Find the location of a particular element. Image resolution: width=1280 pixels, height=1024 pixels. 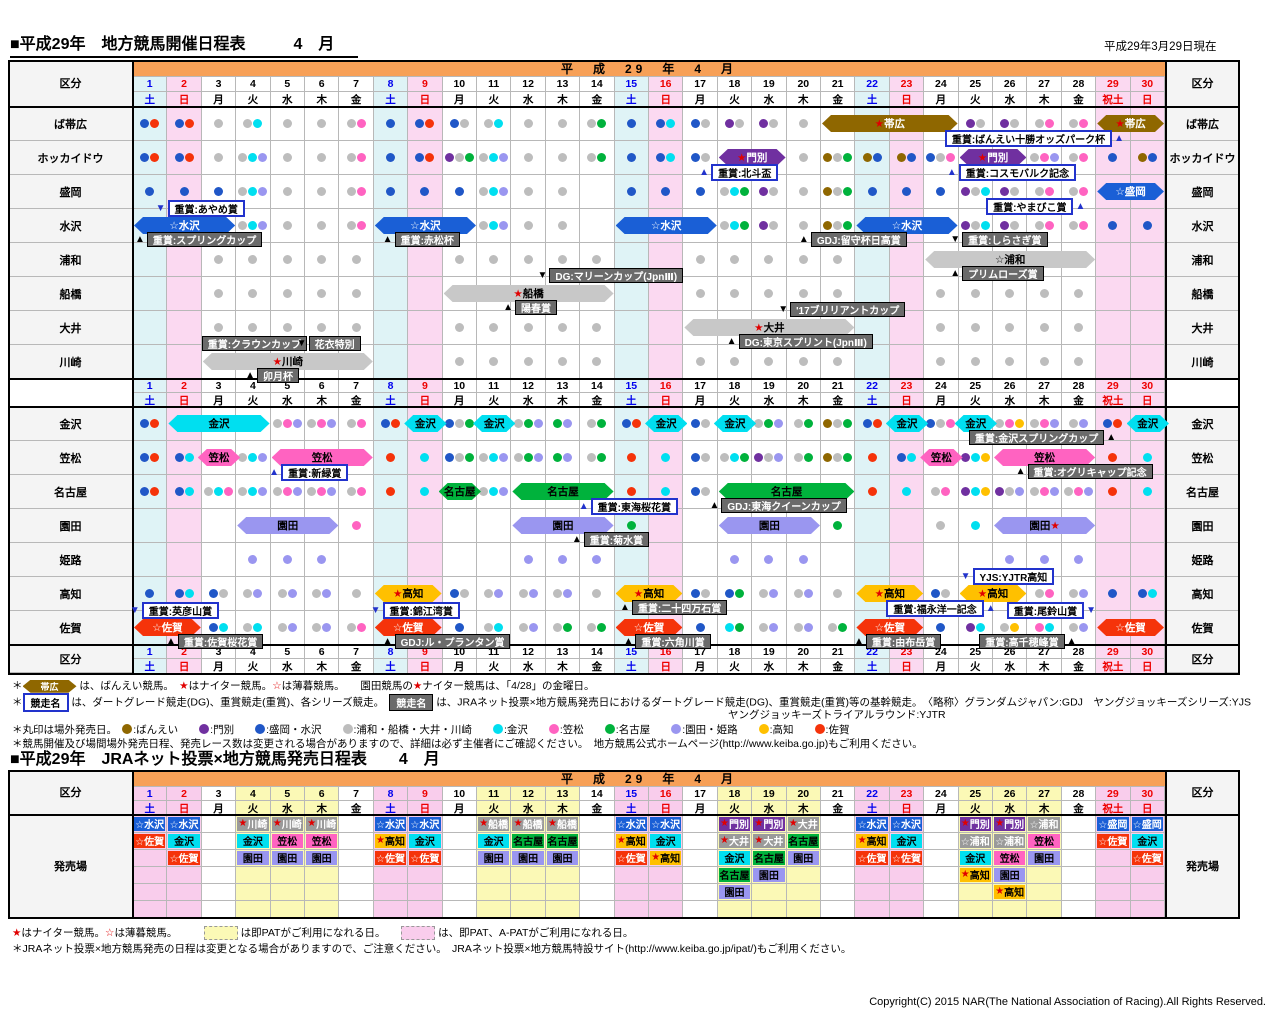

day-header-cell: 15 is located at coordinates (631, 794).